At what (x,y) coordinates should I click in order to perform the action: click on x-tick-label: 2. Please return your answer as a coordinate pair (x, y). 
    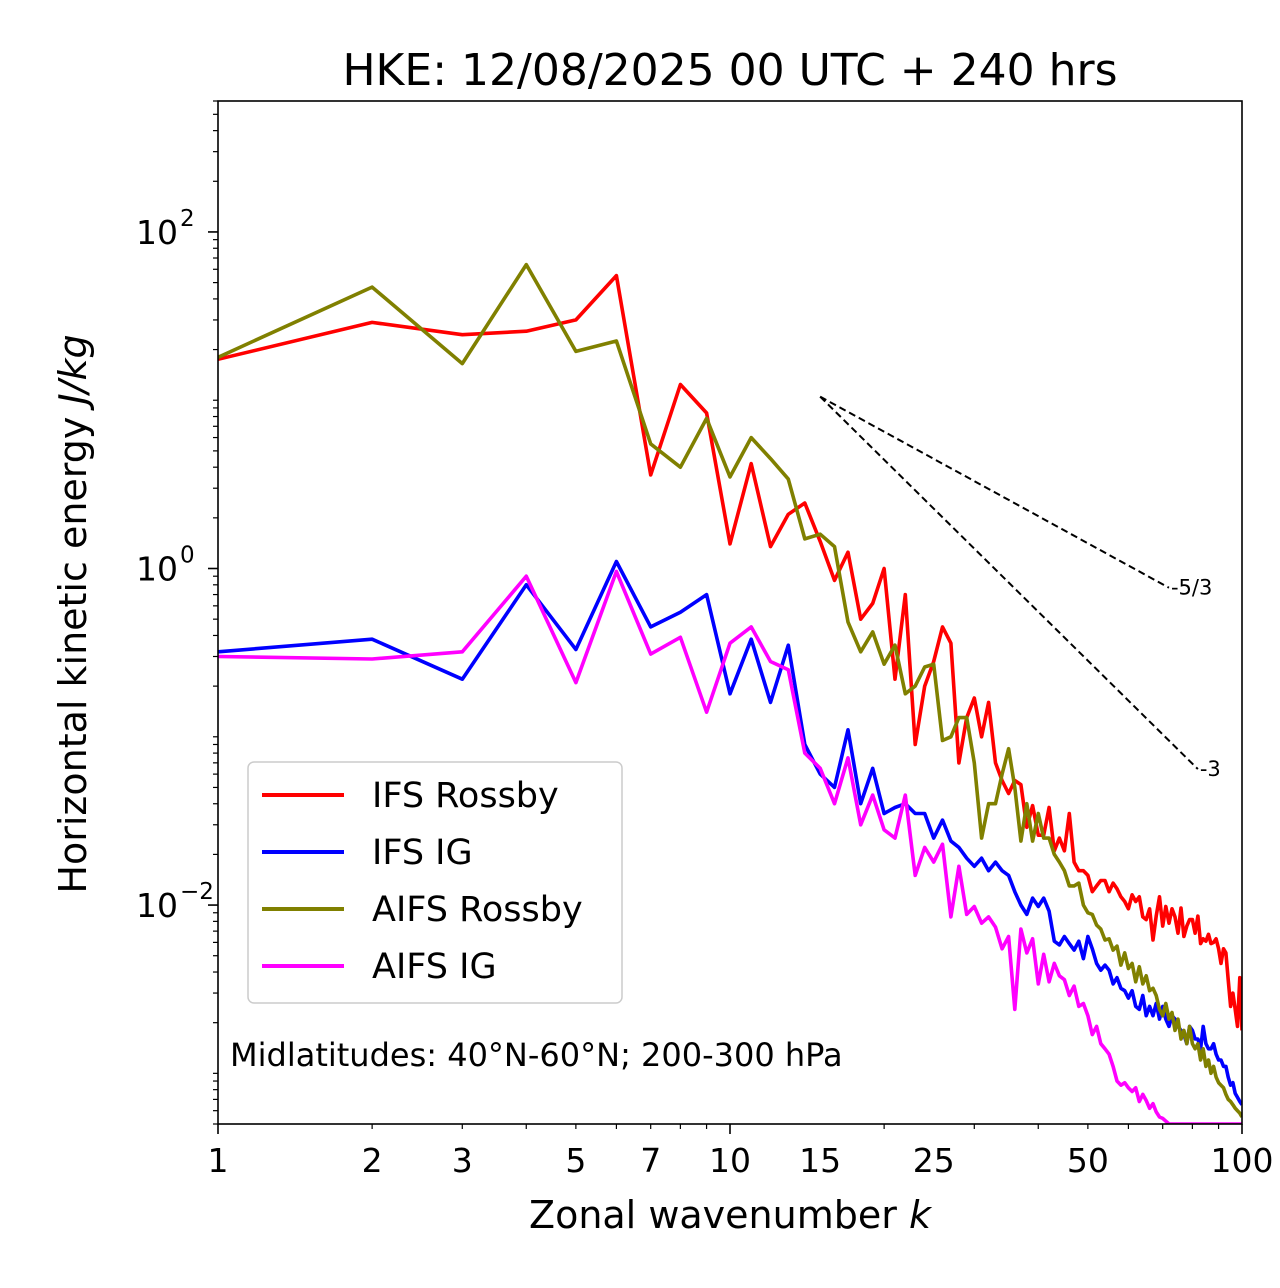
    Looking at the image, I should click on (372, 1160).